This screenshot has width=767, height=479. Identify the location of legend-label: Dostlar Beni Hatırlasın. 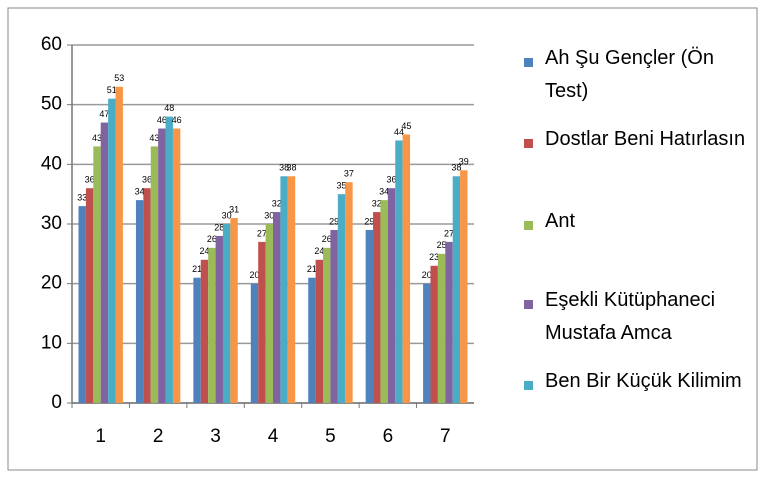
(645, 139).